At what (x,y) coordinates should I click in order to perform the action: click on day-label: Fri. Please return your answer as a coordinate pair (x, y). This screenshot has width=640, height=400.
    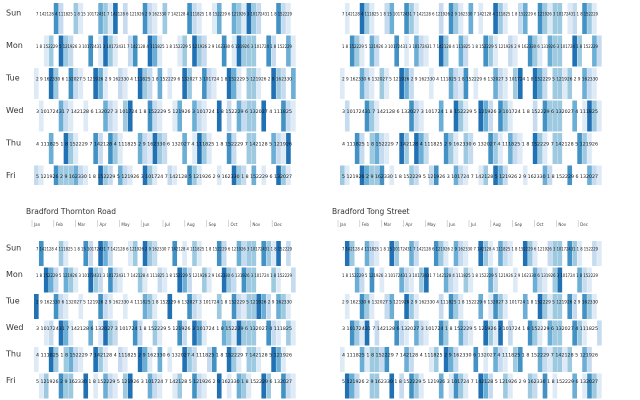
    Looking at the image, I should click on (11, 175).